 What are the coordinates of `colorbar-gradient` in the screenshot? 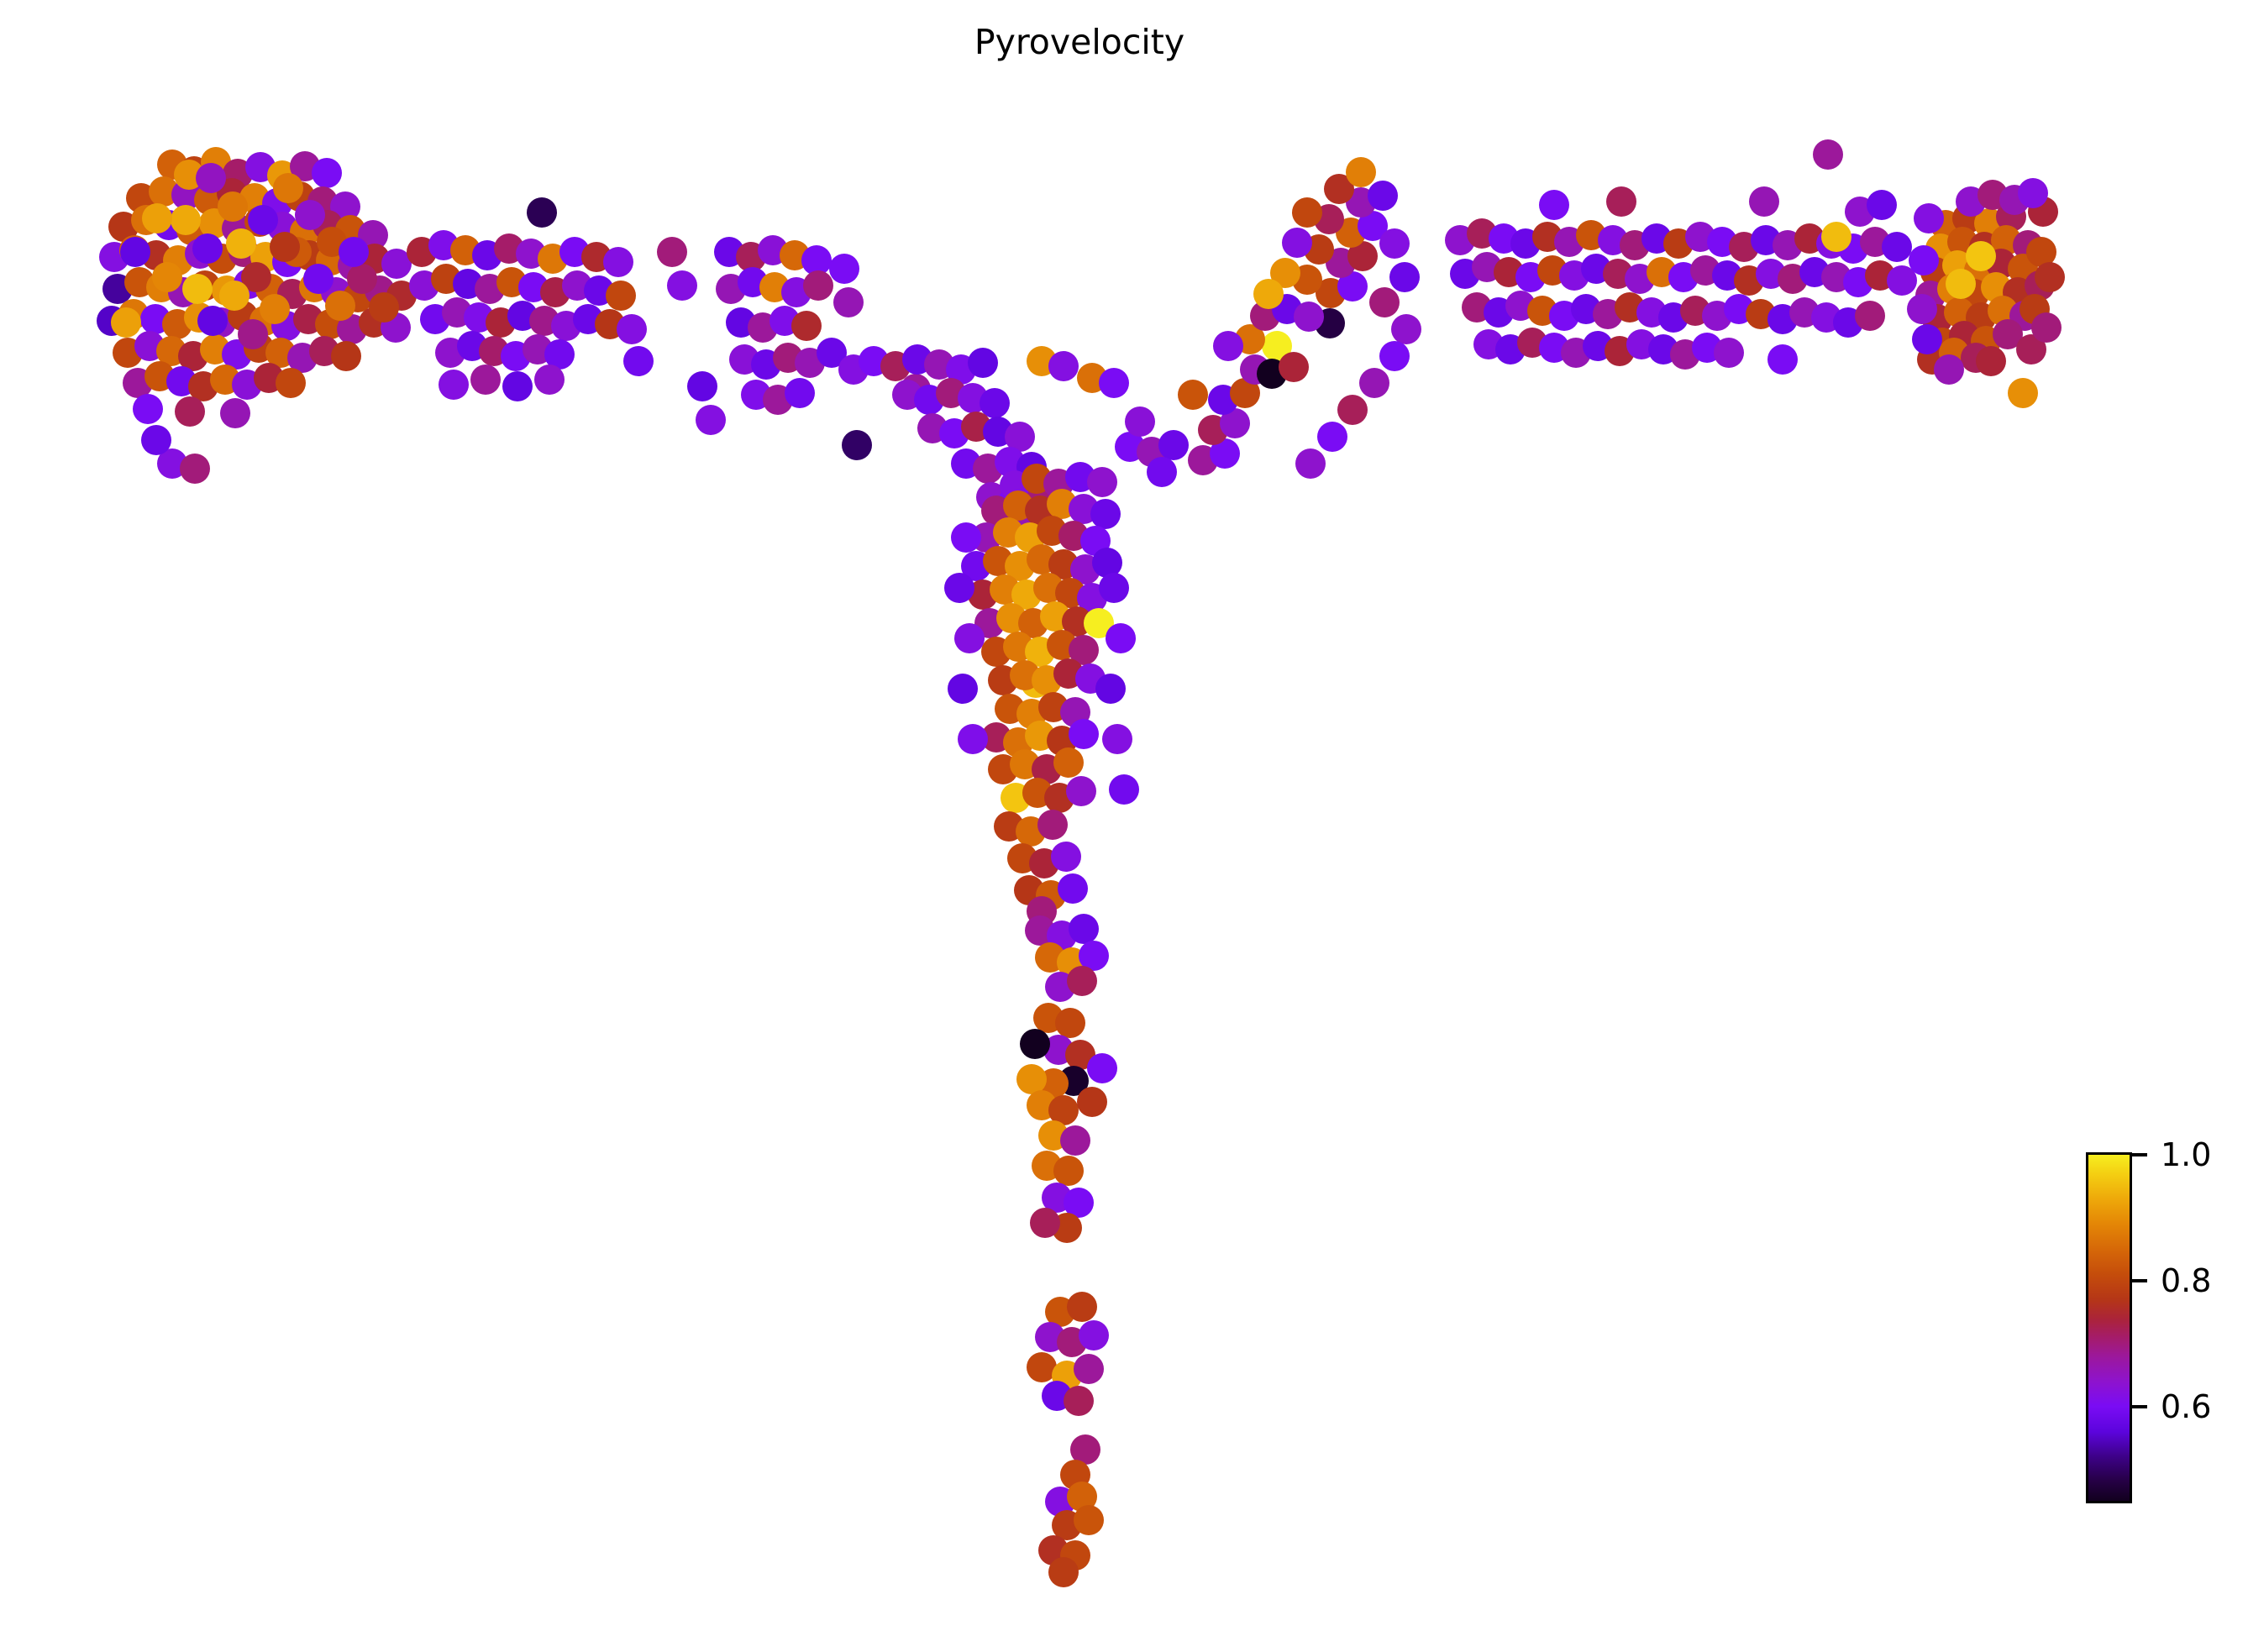 It's located at (2109, 1327).